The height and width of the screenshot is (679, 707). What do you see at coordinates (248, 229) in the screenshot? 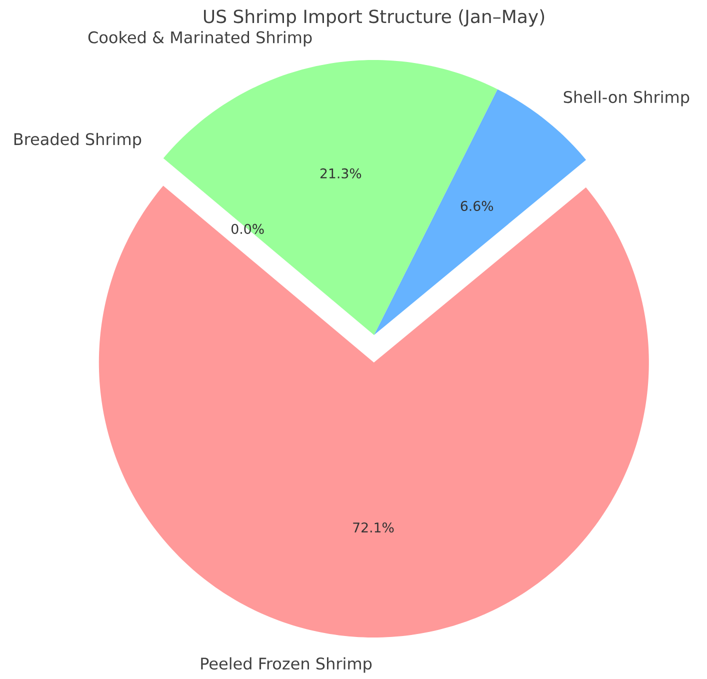
I see `text: 0.0%` at bounding box center [248, 229].